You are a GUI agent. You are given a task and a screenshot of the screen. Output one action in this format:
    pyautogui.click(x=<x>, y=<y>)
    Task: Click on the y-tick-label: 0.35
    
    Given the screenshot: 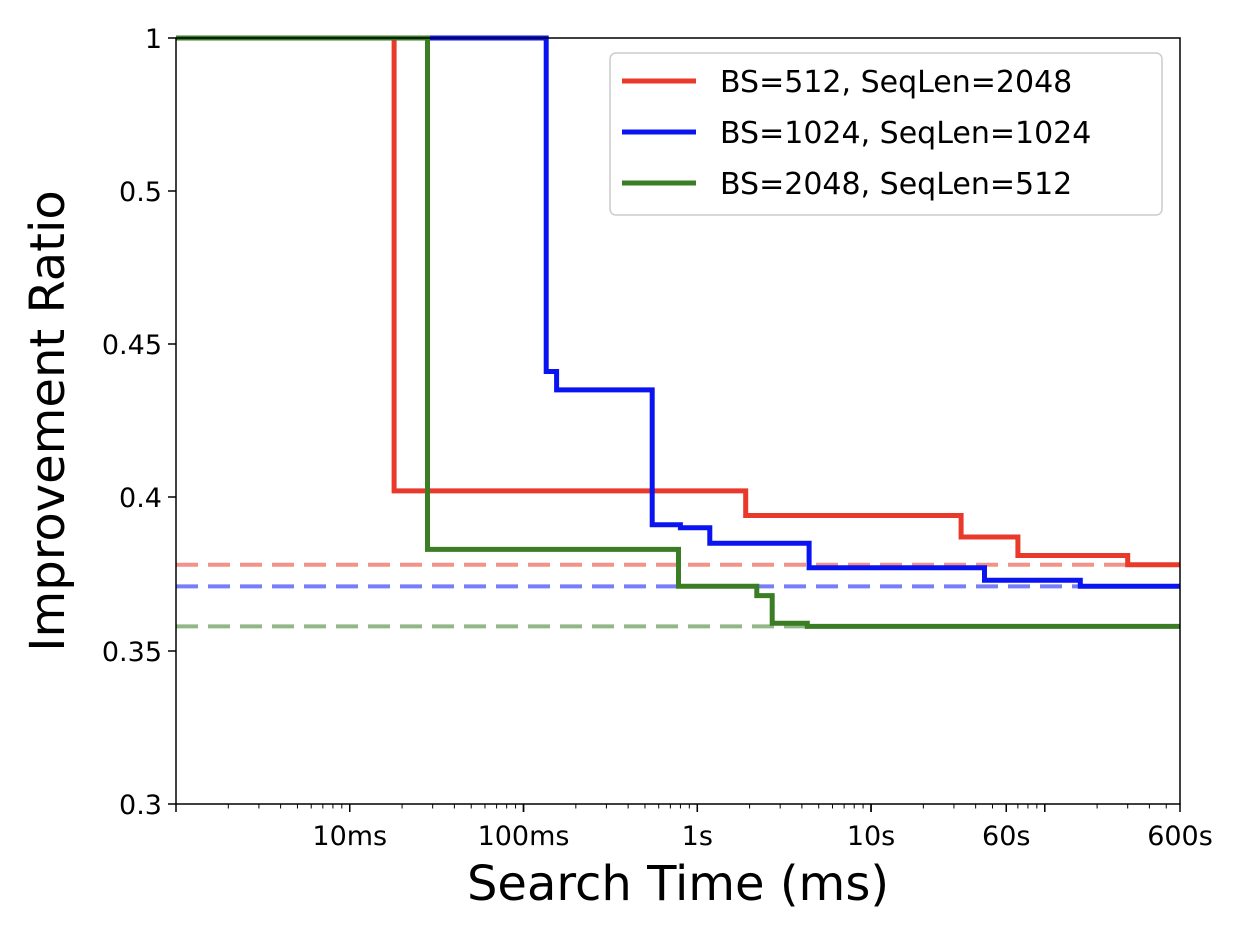 What is the action you would take?
    pyautogui.click(x=132, y=652)
    